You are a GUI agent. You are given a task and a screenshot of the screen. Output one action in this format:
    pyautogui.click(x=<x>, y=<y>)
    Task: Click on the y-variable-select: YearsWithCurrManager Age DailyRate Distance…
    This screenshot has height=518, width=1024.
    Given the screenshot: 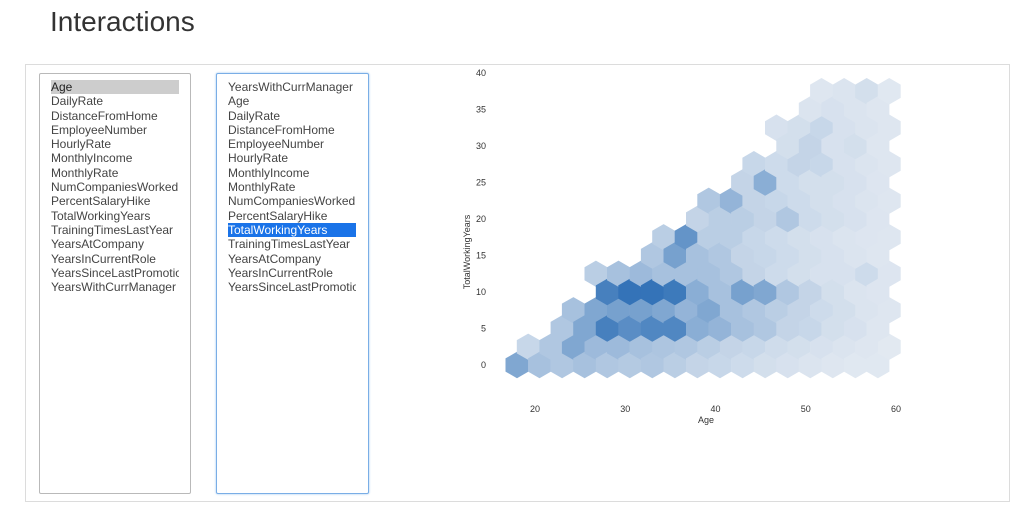 What is the action you would take?
    pyautogui.click(x=292, y=283)
    